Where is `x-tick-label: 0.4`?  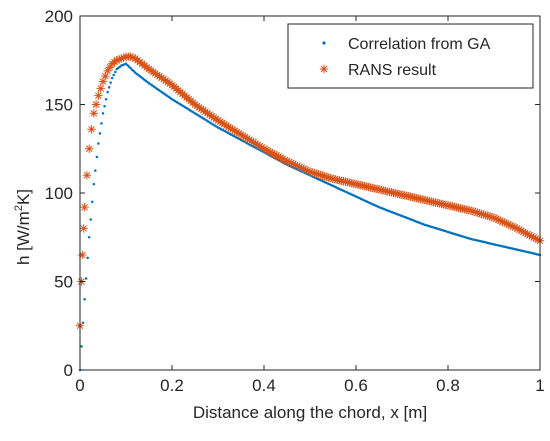
x-tick-label: 0.4 is located at coordinates (264, 385).